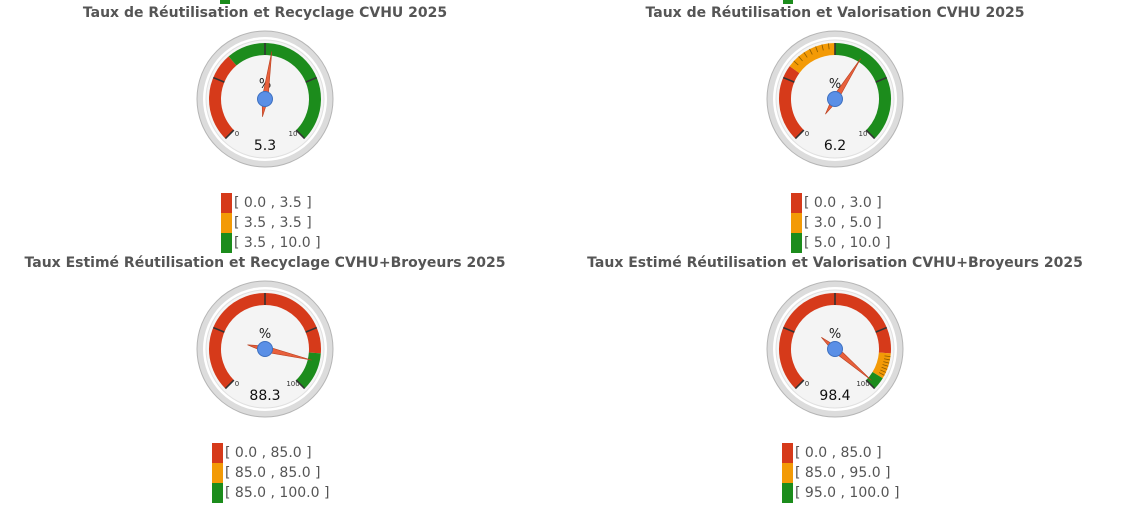 This screenshot has height=527, width=1143. Describe the element at coordinates (843, 223) in the screenshot. I see `legend-range-label: [ 3.0 , 5.0 ]` at that location.